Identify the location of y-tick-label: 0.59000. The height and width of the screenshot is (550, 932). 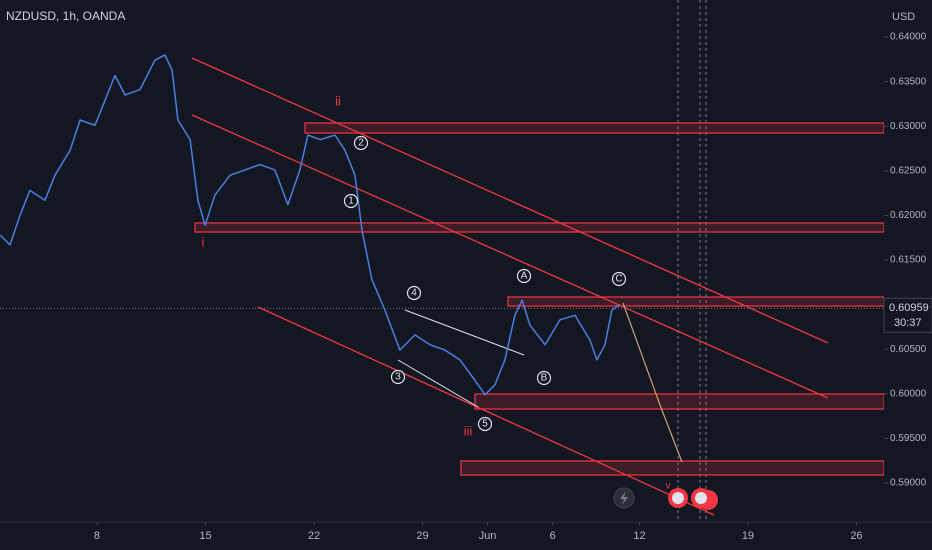
(908, 483).